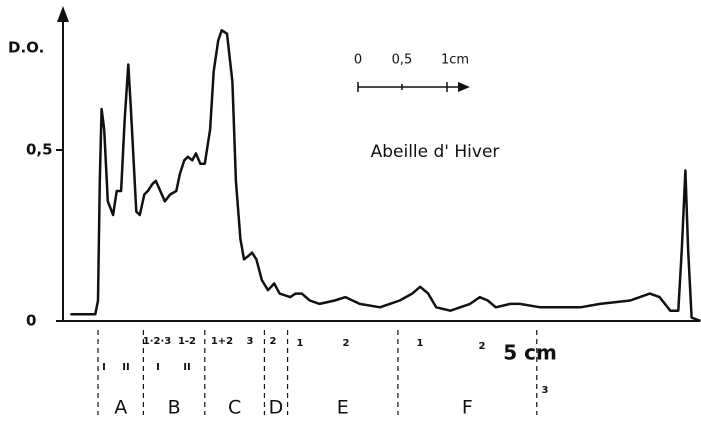 This screenshot has height=421, width=701. Describe the element at coordinates (435, 152) in the screenshot. I see `chart-title: Abeille d' Hiver` at that location.